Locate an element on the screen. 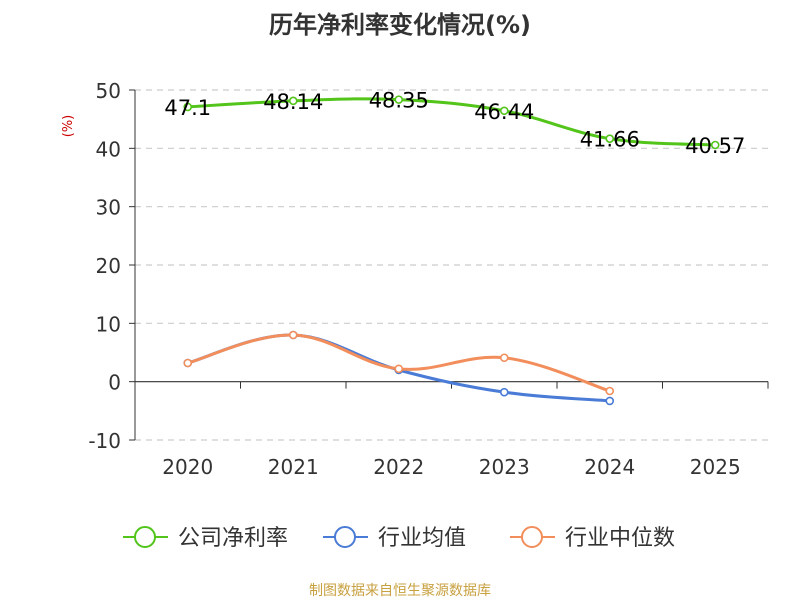  y-tick-label: 50 is located at coordinates (108, 91).